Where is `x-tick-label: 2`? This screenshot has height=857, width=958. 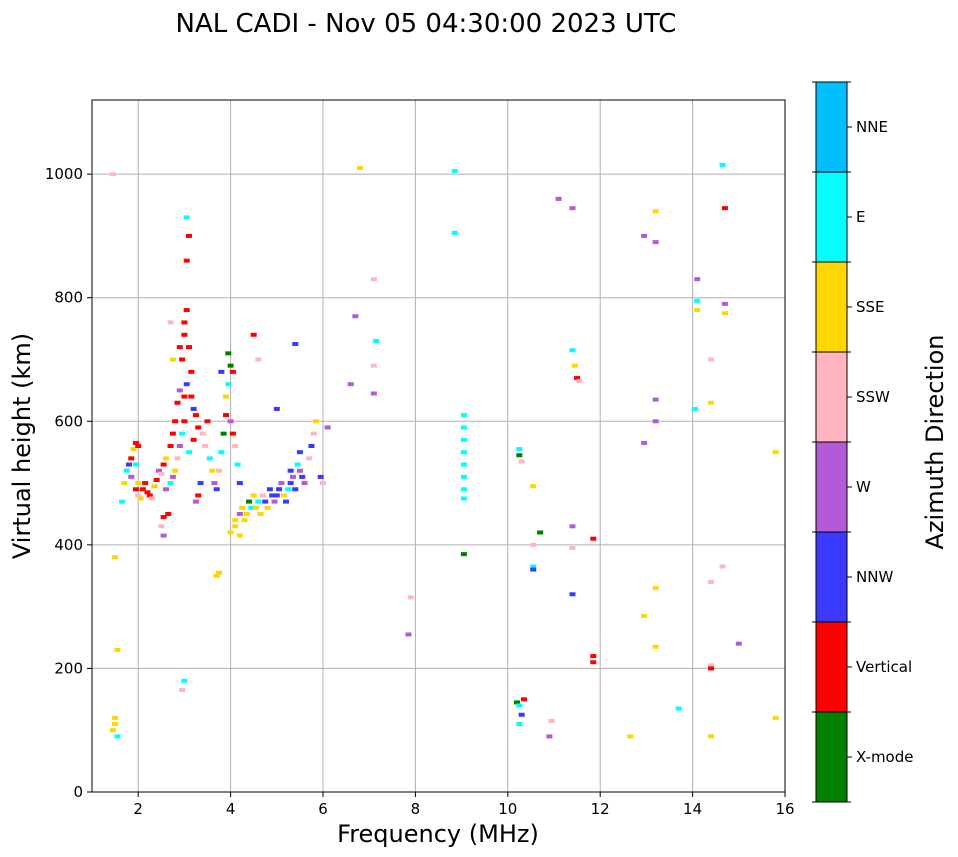 x-tick-label: 2 is located at coordinates (138, 809).